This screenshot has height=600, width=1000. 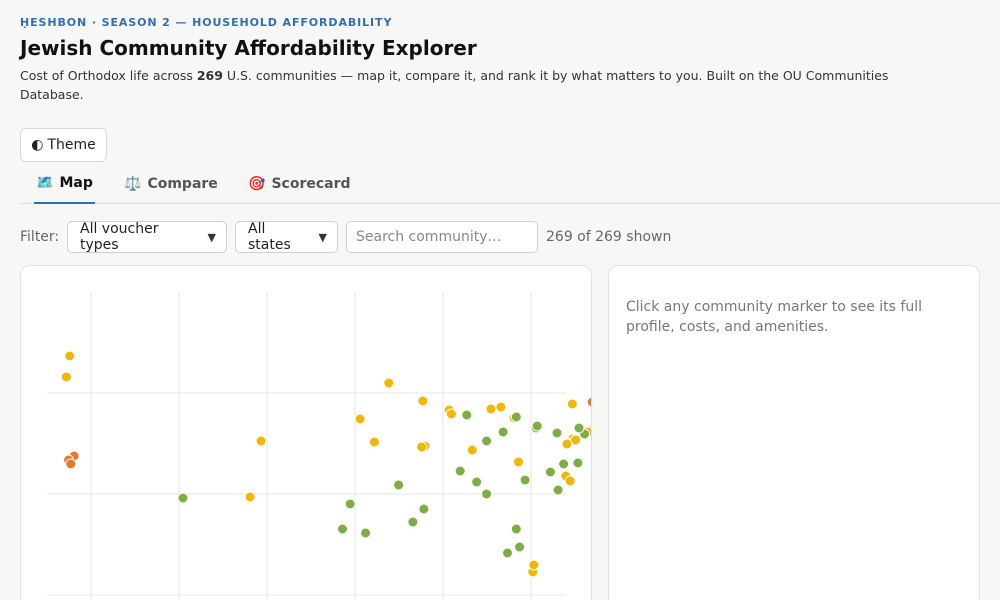 I want to click on tab-scorecard: 🎯 Scorecard, so click(x=299, y=184).